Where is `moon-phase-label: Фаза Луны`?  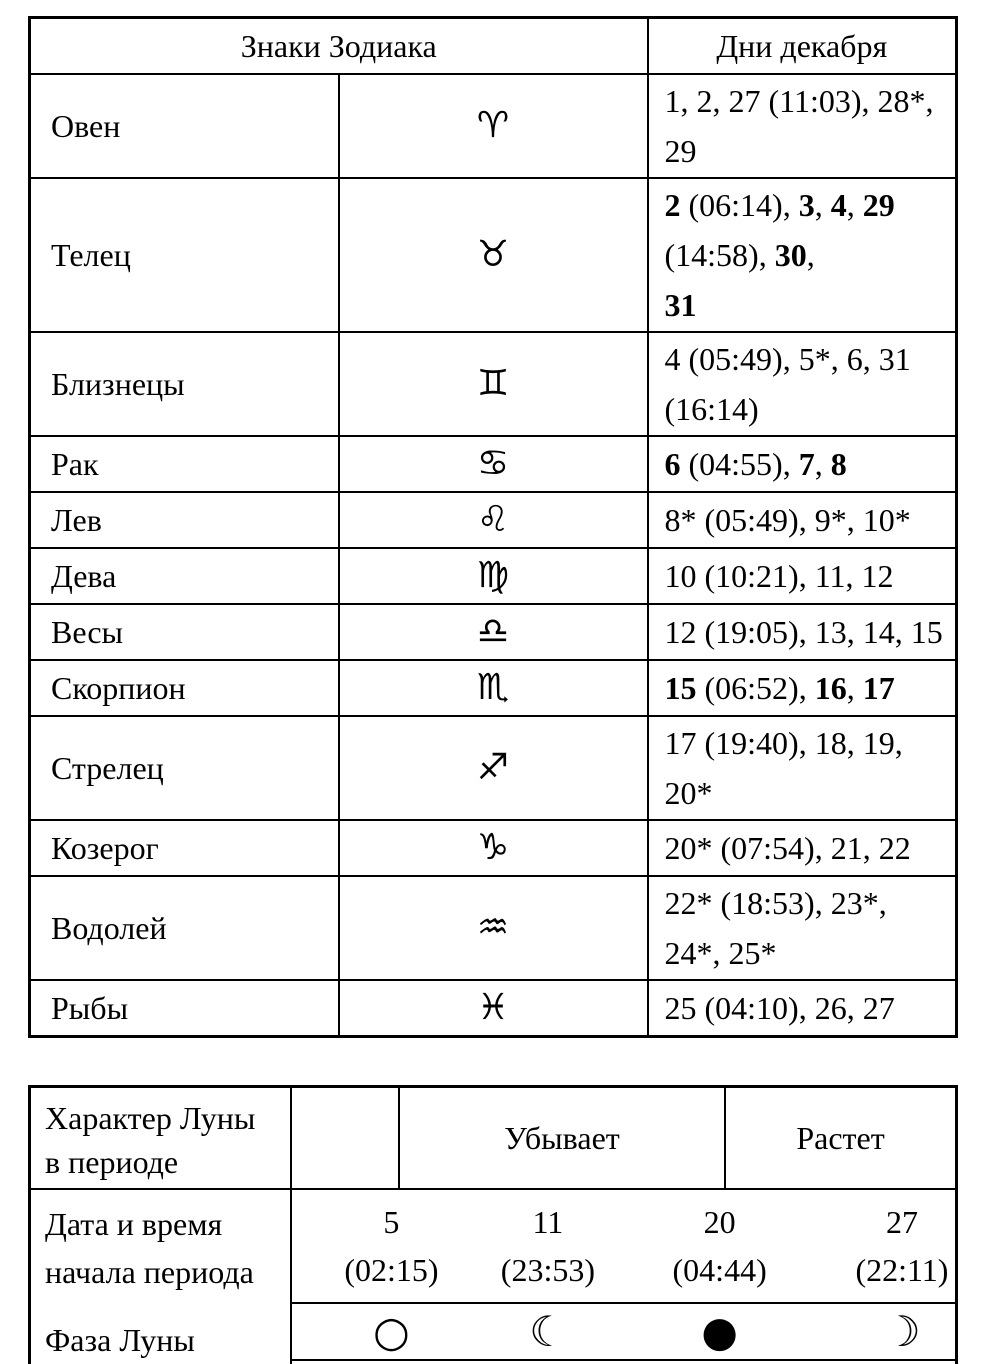
moon-phase-label: Фаза Луны is located at coordinates (120, 1339).